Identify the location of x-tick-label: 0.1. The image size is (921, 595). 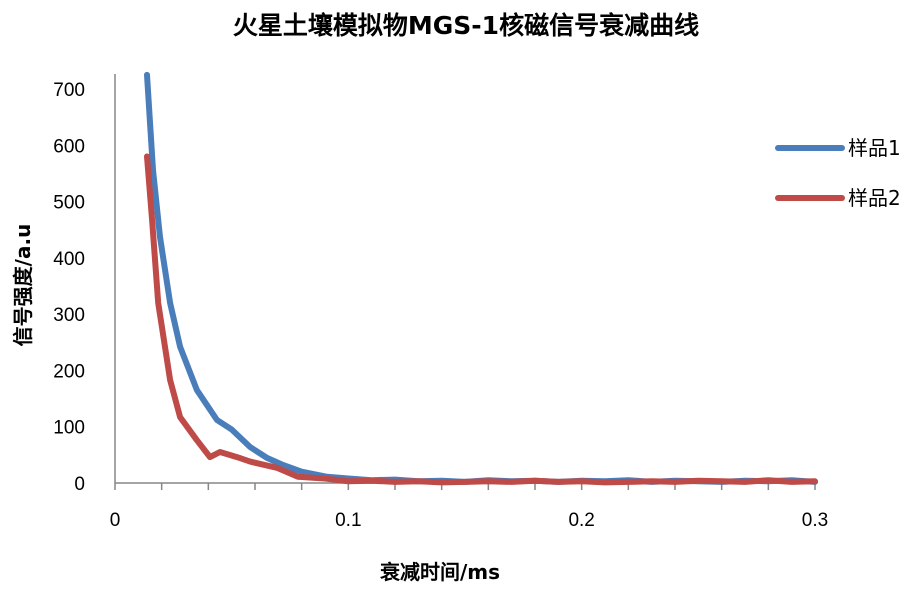
(348, 520).